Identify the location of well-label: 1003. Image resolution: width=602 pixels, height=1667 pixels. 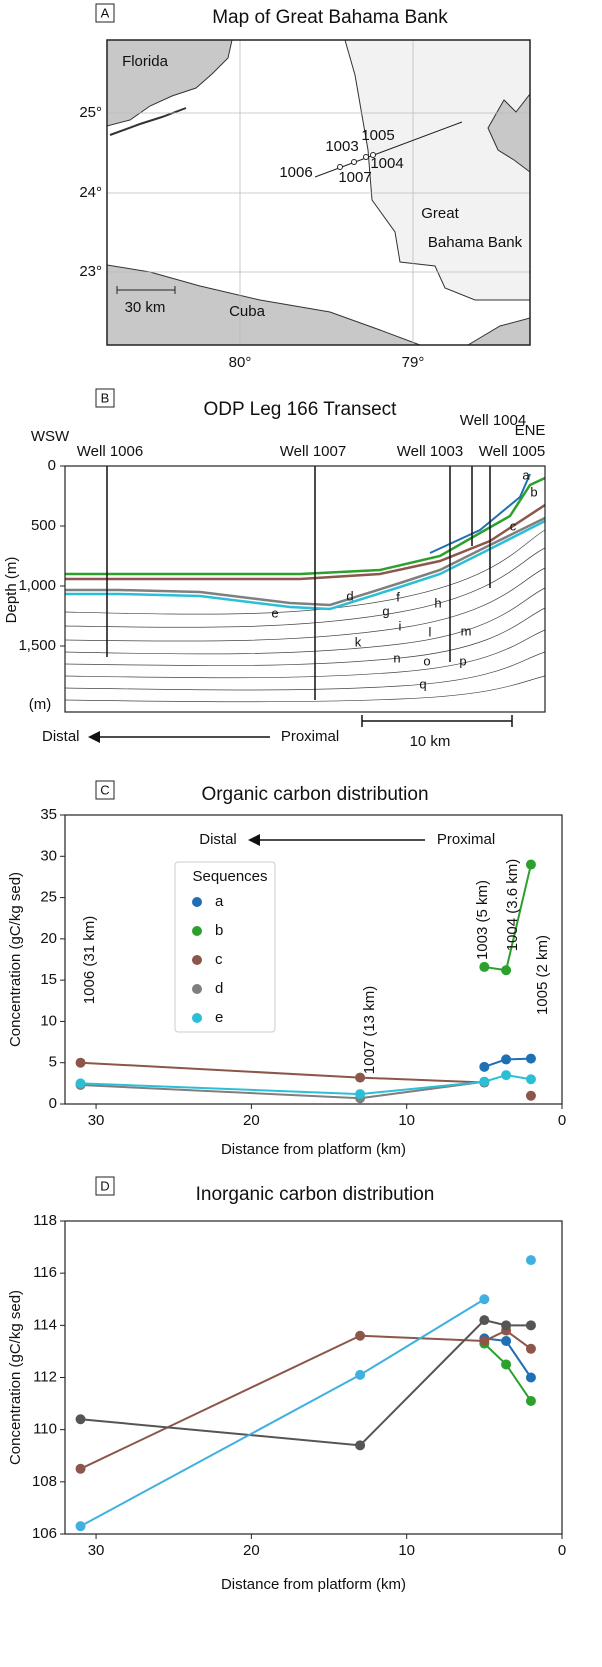
(341, 146).